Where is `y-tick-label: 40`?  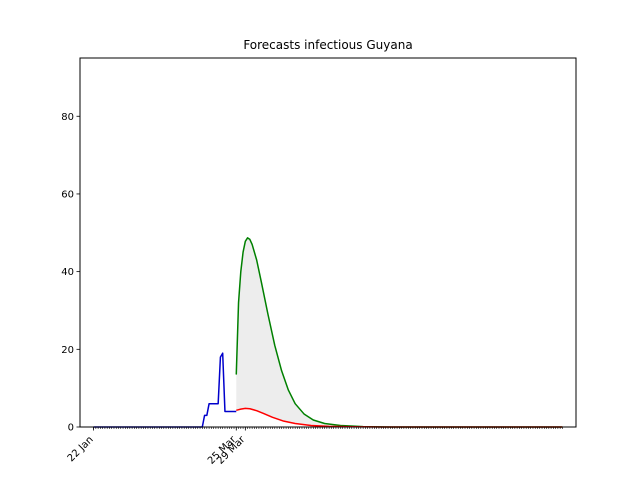
y-tick-label: 40 is located at coordinates (67, 272).